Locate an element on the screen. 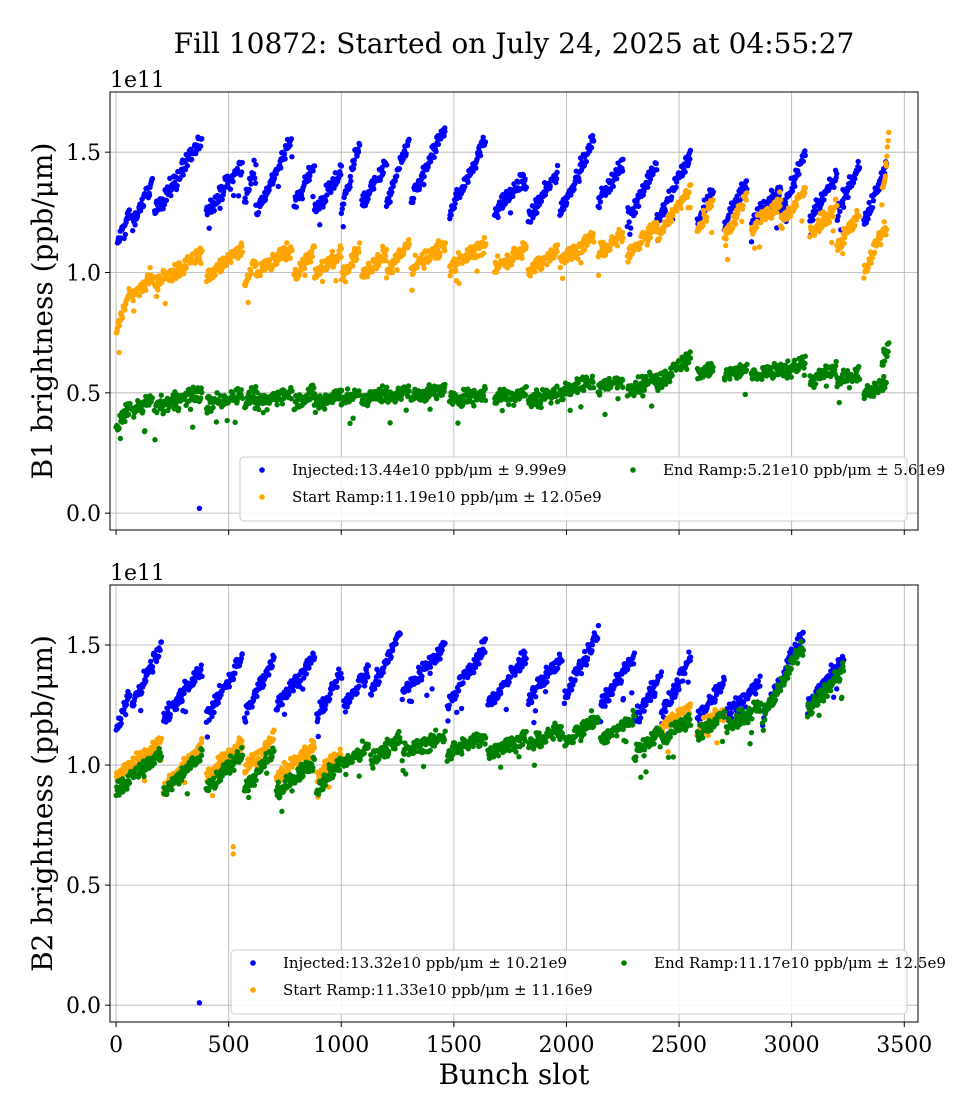 Image resolution: width=960 pixels, height=1120 pixels. y-tick-label: 1.5 is located at coordinates (83, 646).